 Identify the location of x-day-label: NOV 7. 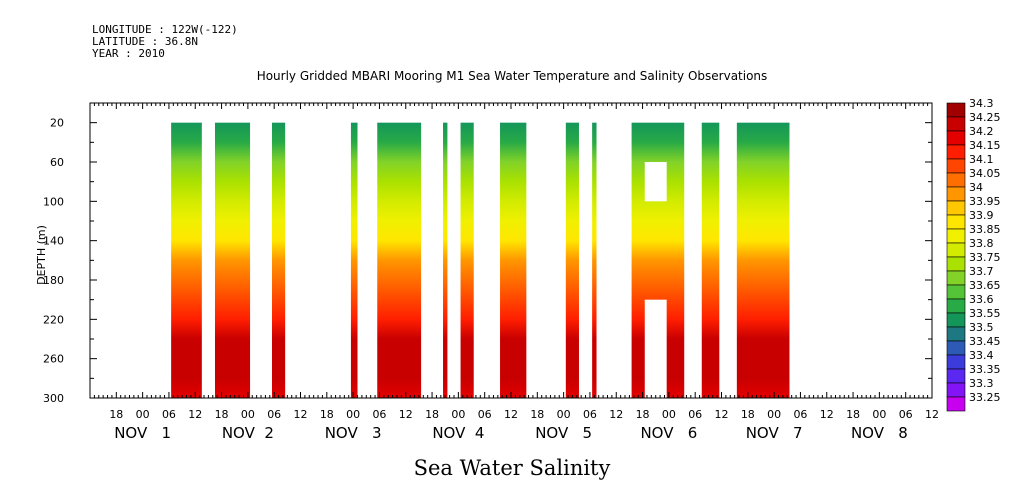
(774, 433).